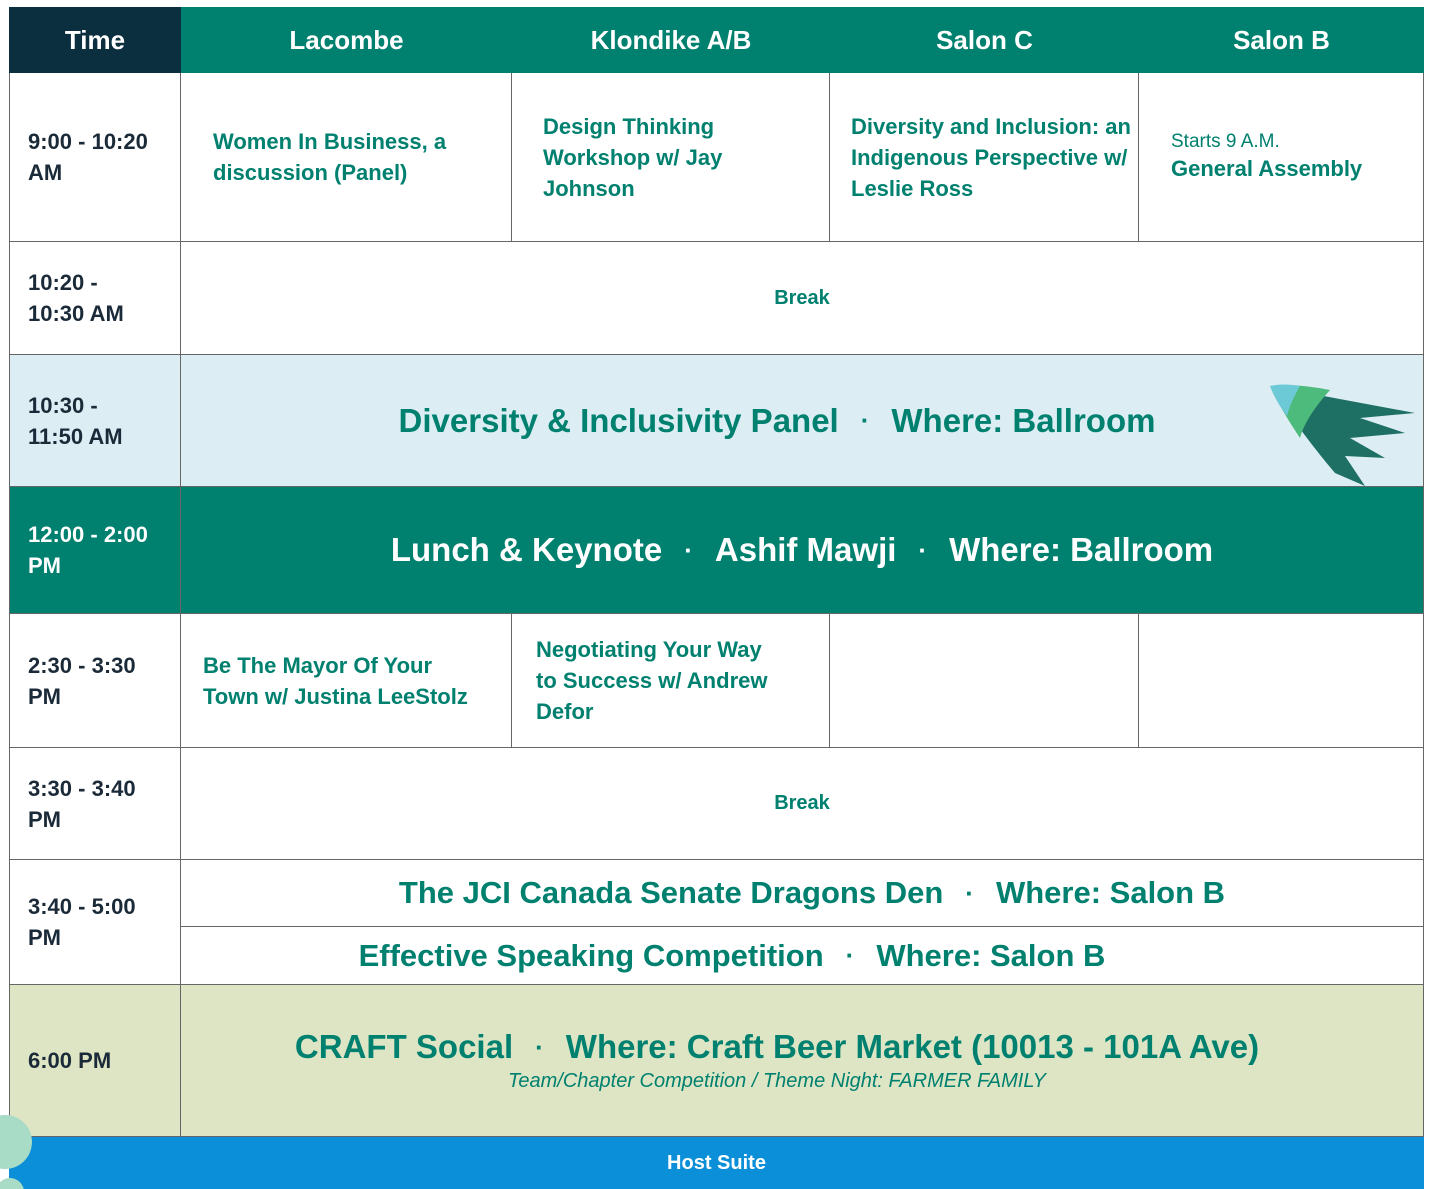 The width and height of the screenshot is (1429, 1189). Describe the element at coordinates (76, 298) in the screenshot. I see `time: 10:20 - 10:30 AM` at that location.